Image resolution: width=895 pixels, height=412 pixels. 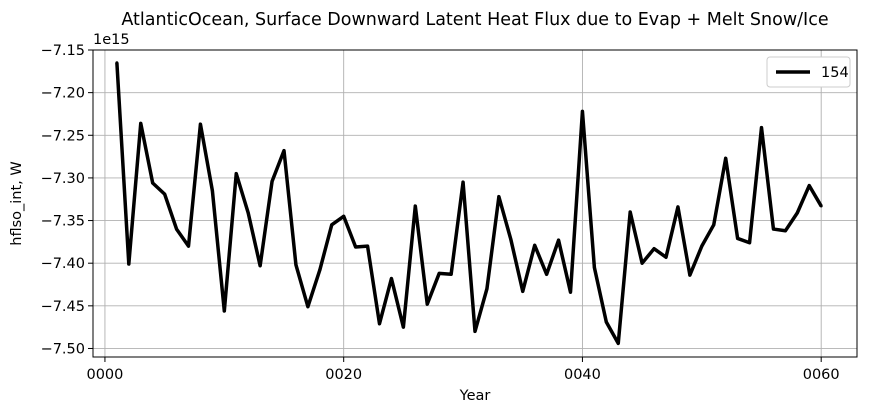 I want to click on y-tick-label: −7.20, so click(x=63, y=94).